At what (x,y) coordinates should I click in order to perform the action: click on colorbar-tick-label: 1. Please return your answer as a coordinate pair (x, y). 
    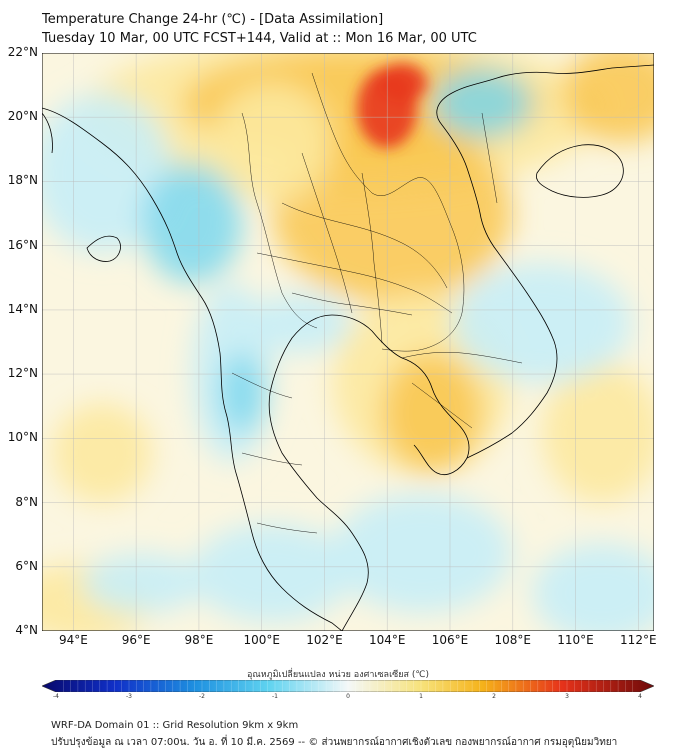
    Looking at the image, I should click on (421, 696).